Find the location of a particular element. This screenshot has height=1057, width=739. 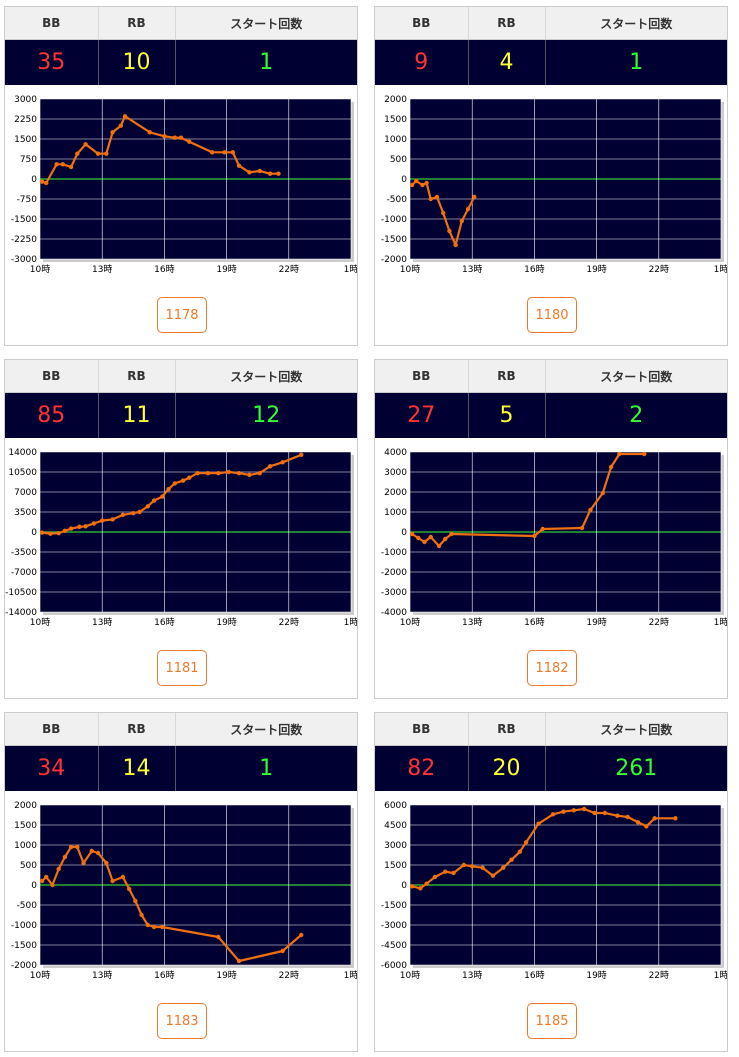

stats-table: BB RB スタート回数 85 11 12 is located at coordinates (181, 399).